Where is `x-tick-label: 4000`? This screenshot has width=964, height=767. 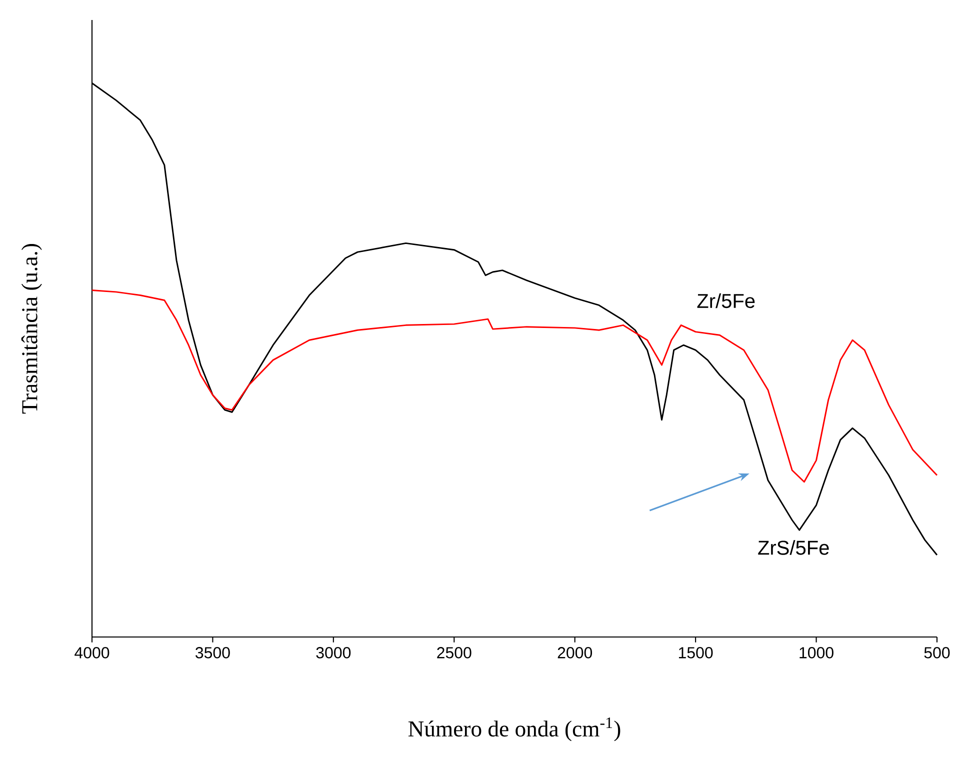 x-tick-label: 4000 is located at coordinates (92, 652).